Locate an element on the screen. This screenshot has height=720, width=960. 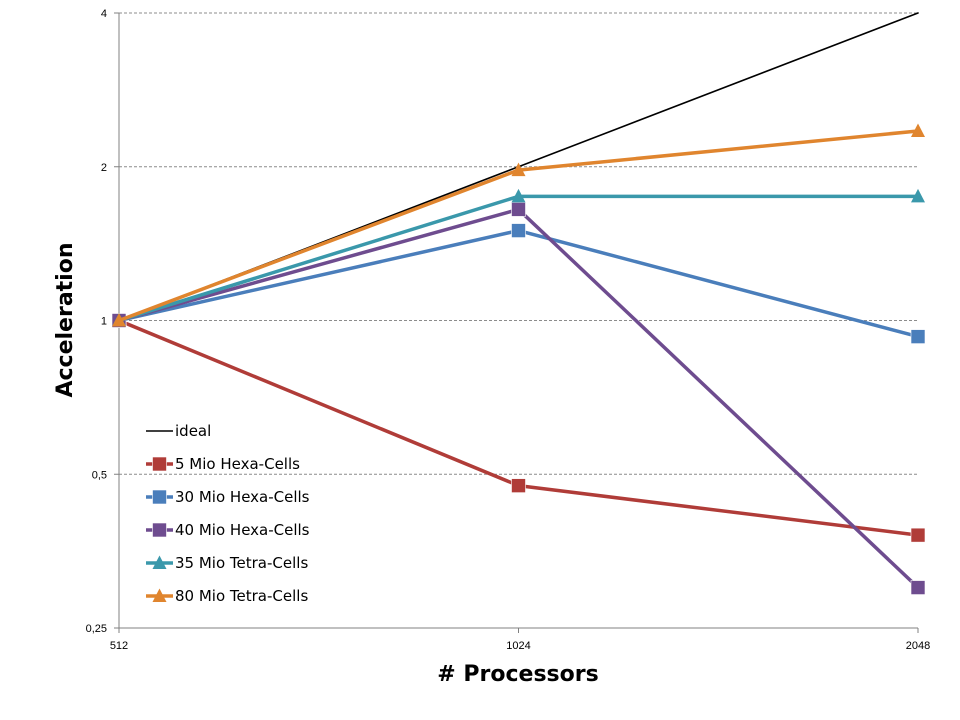
legend-label: 5 Mio Hexa-Cells is located at coordinates (237, 464).